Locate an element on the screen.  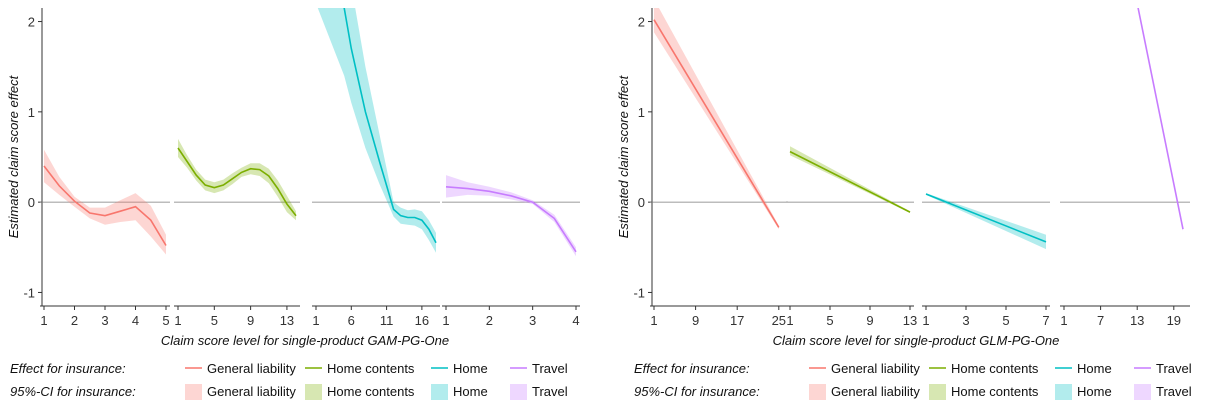
panel-home: 1 3 5 7 is located at coordinates (986, 260).